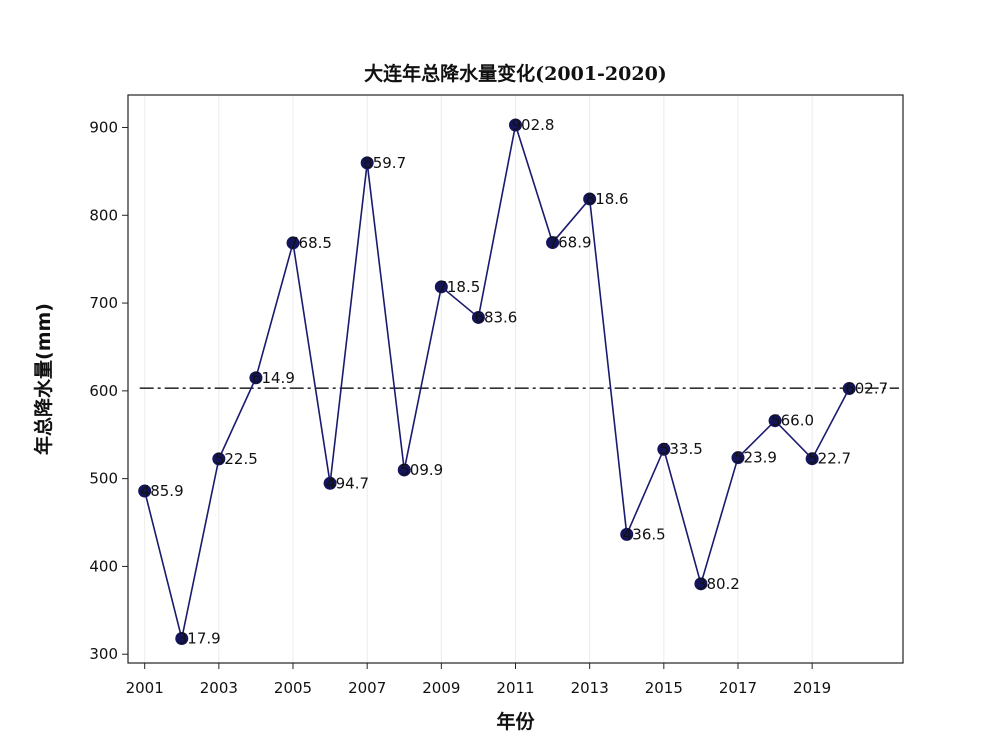  What do you see at coordinates (103, 566) in the screenshot?
I see `y-tick-label-400: 400` at bounding box center [103, 566].